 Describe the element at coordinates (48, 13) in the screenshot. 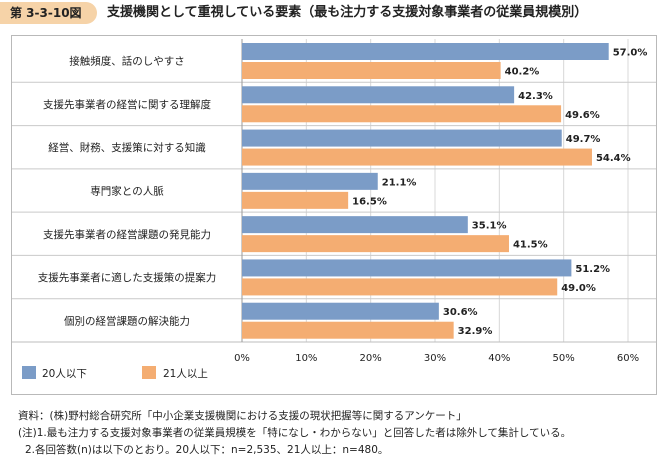

I see `figure-number-label: 第 3-3-10図` at that location.